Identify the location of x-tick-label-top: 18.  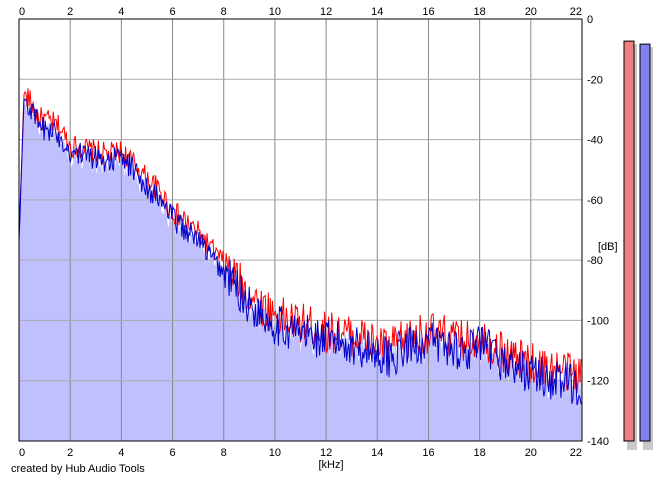
(480, 12).